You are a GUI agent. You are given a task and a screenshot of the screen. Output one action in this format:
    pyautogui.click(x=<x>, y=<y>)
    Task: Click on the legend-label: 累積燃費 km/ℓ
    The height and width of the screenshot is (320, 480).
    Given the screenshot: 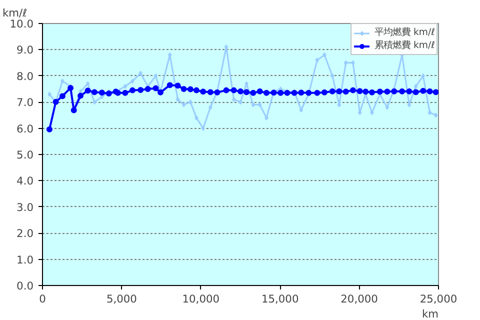 What is the action you would take?
    pyautogui.click(x=404, y=45)
    